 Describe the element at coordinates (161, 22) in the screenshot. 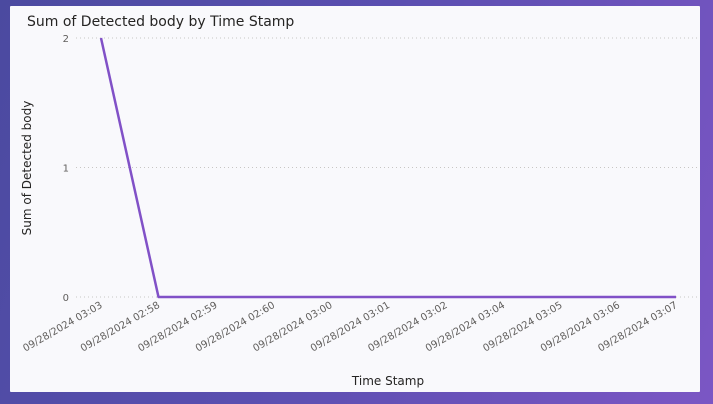

I see `chart-title: Sum of Detected body by Time Stamp` at that location.